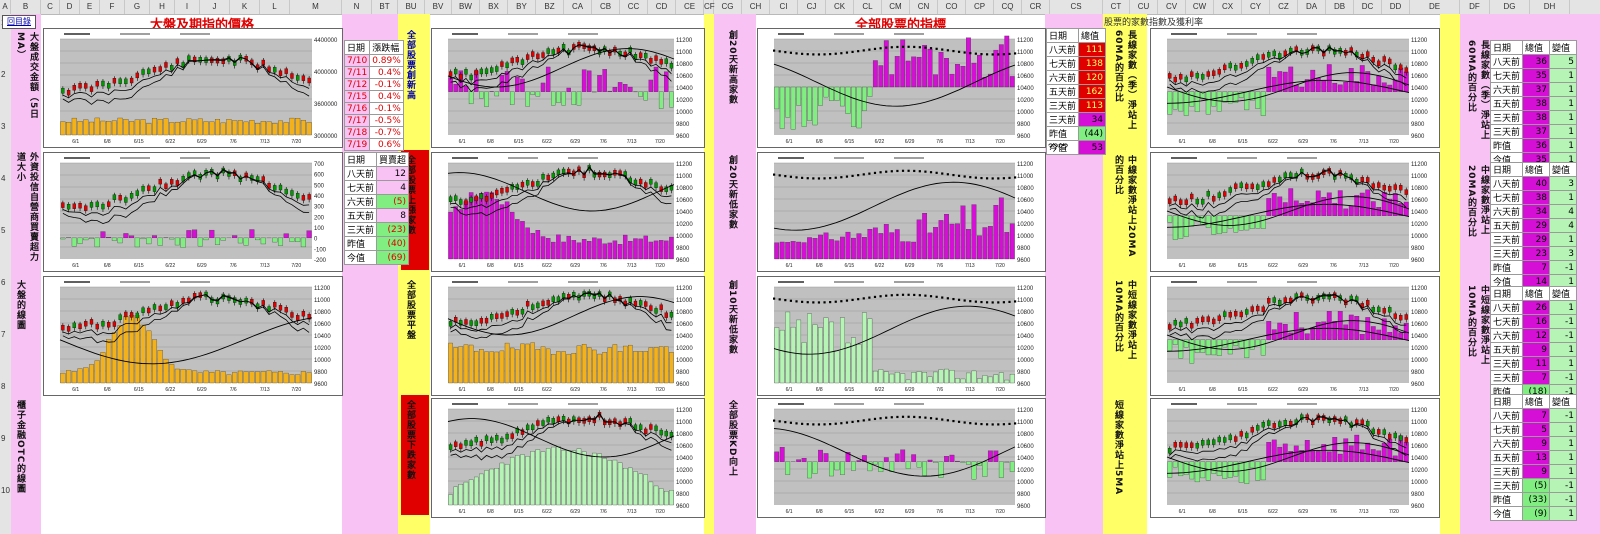 The image size is (1600, 534). Describe the element at coordinates (316, 7) in the screenshot. I see `column-header-M: M` at that location.